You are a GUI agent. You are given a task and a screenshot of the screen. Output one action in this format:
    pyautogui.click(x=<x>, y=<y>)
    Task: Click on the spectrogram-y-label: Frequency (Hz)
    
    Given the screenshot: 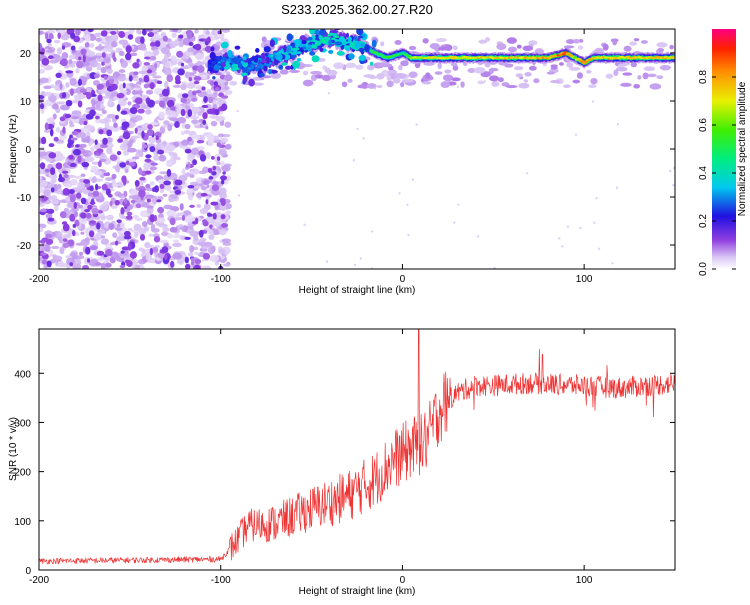 What is the action you would take?
    pyautogui.click(x=13, y=149)
    